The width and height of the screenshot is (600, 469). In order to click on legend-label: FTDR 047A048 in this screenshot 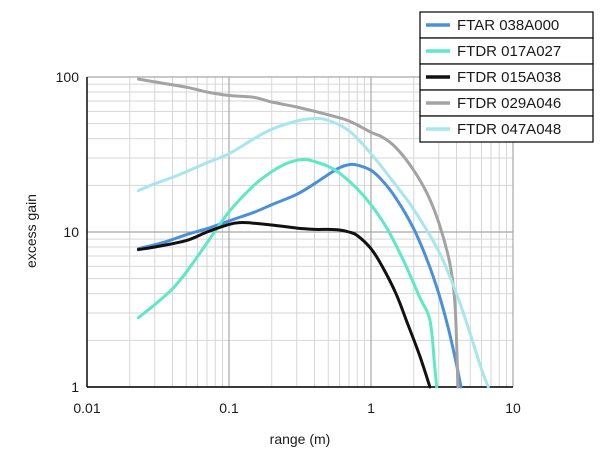, I will do `click(509, 129)`.